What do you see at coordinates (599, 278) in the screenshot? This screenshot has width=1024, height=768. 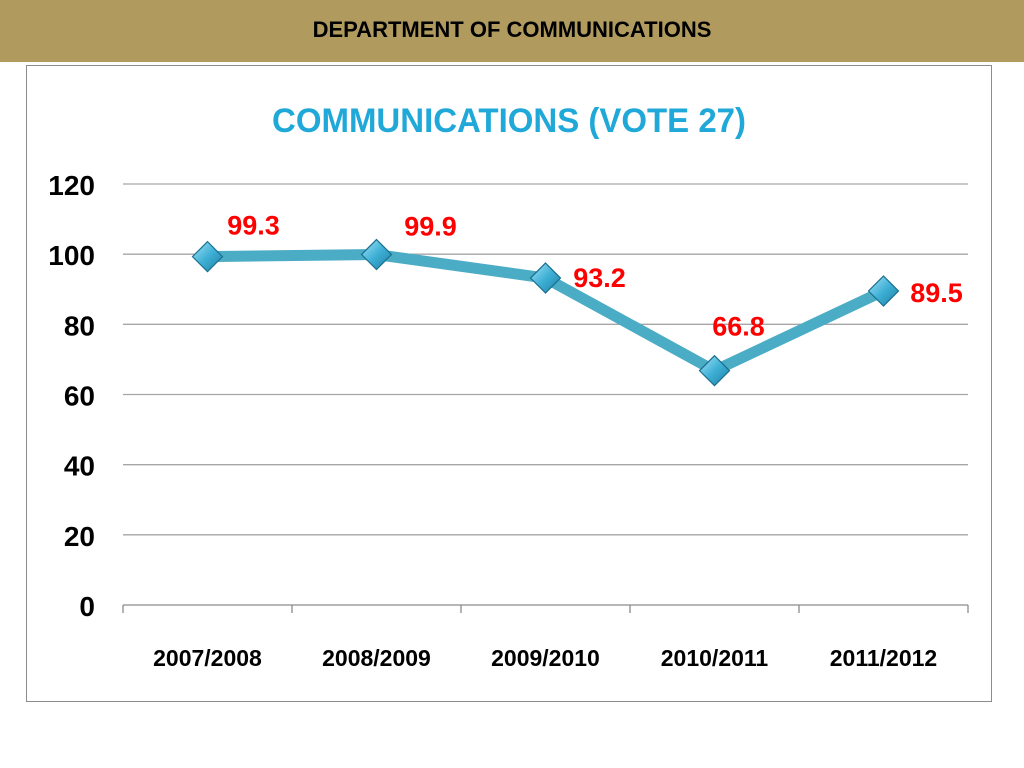 I see `data-label: 93.2` at bounding box center [599, 278].